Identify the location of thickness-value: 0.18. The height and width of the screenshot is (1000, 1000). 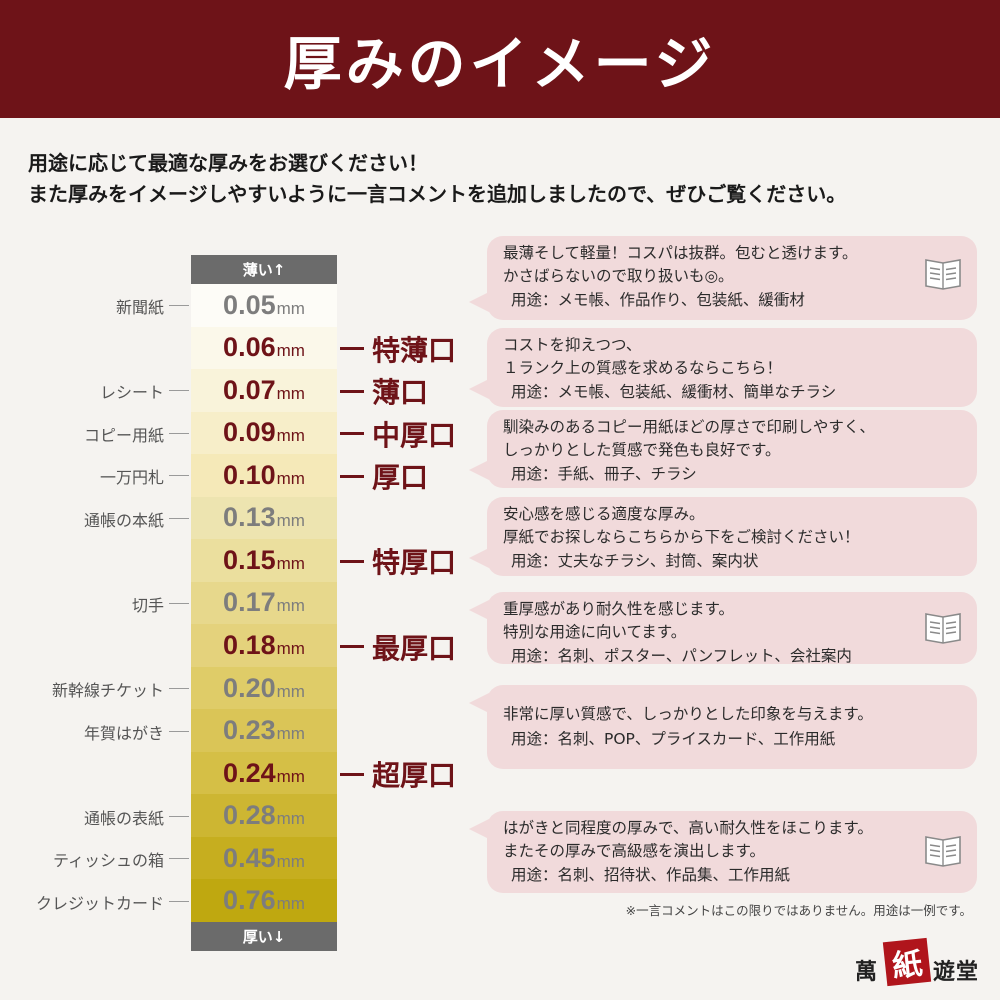
(249, 645).